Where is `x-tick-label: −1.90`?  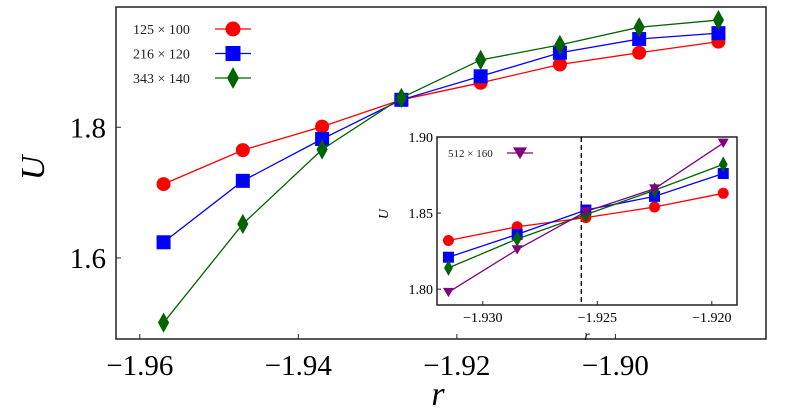
x-tick-label: −1.90 is located at coordinates (615, 366).